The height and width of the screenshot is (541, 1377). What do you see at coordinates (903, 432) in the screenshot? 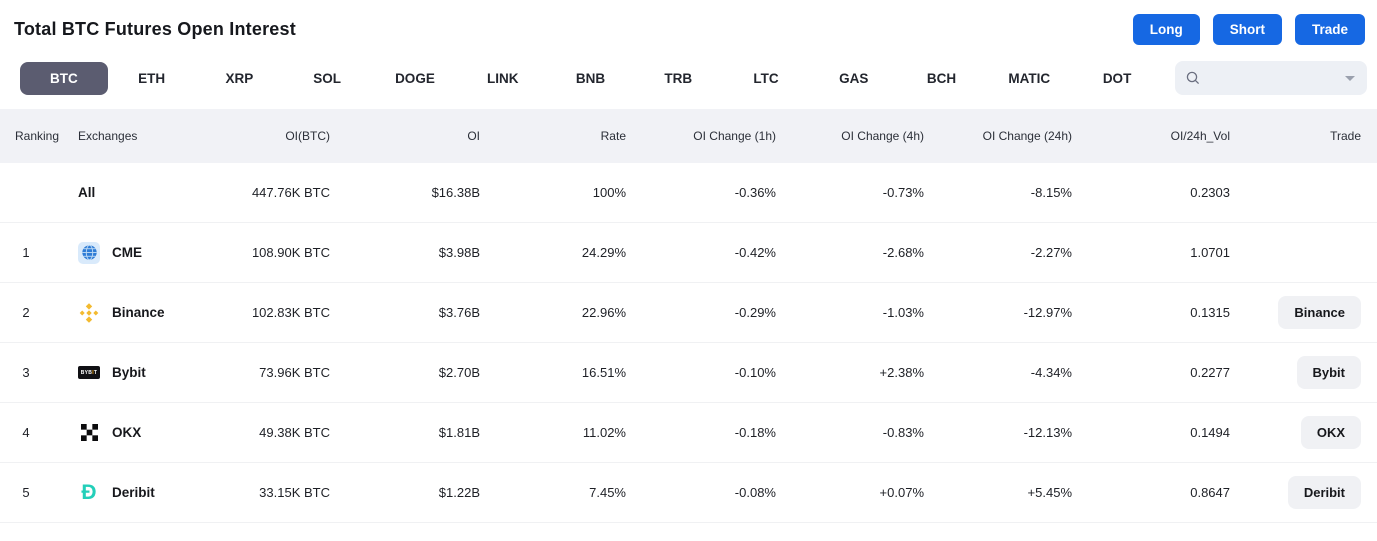
I see `oi-change-4h: -0.83%` at bounding box center [903, 432].